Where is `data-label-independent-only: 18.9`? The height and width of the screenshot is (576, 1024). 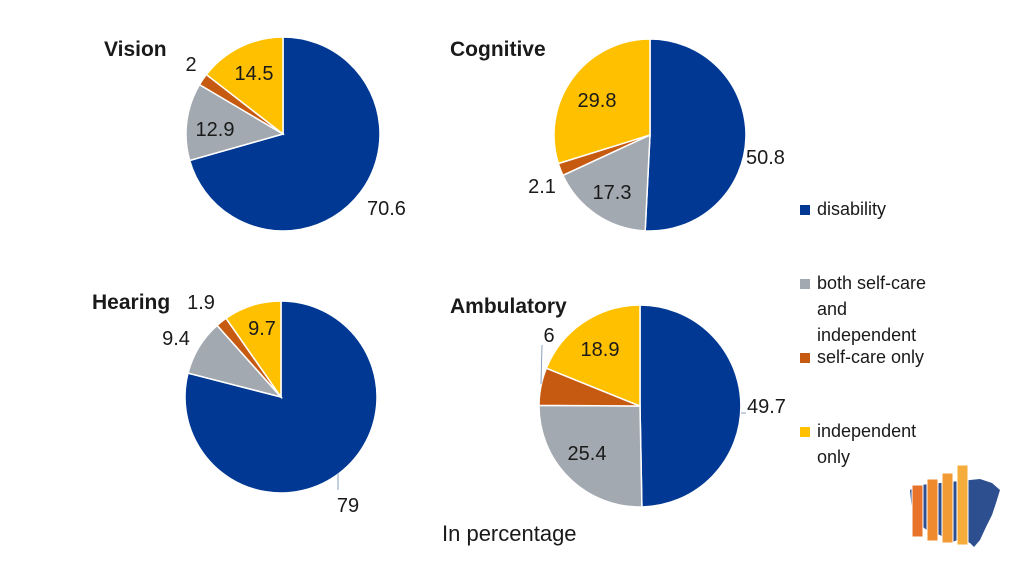
data-label-independent-only: 18.9 is located at coordinates (600, 350).